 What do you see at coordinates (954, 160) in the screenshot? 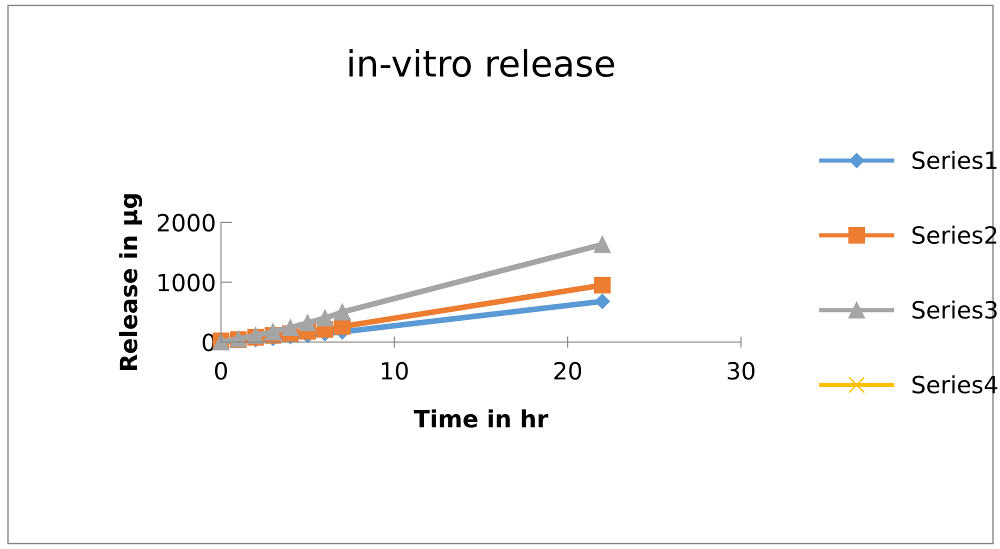
I see `legend-label: Series1` at bounding box center [954, 160].